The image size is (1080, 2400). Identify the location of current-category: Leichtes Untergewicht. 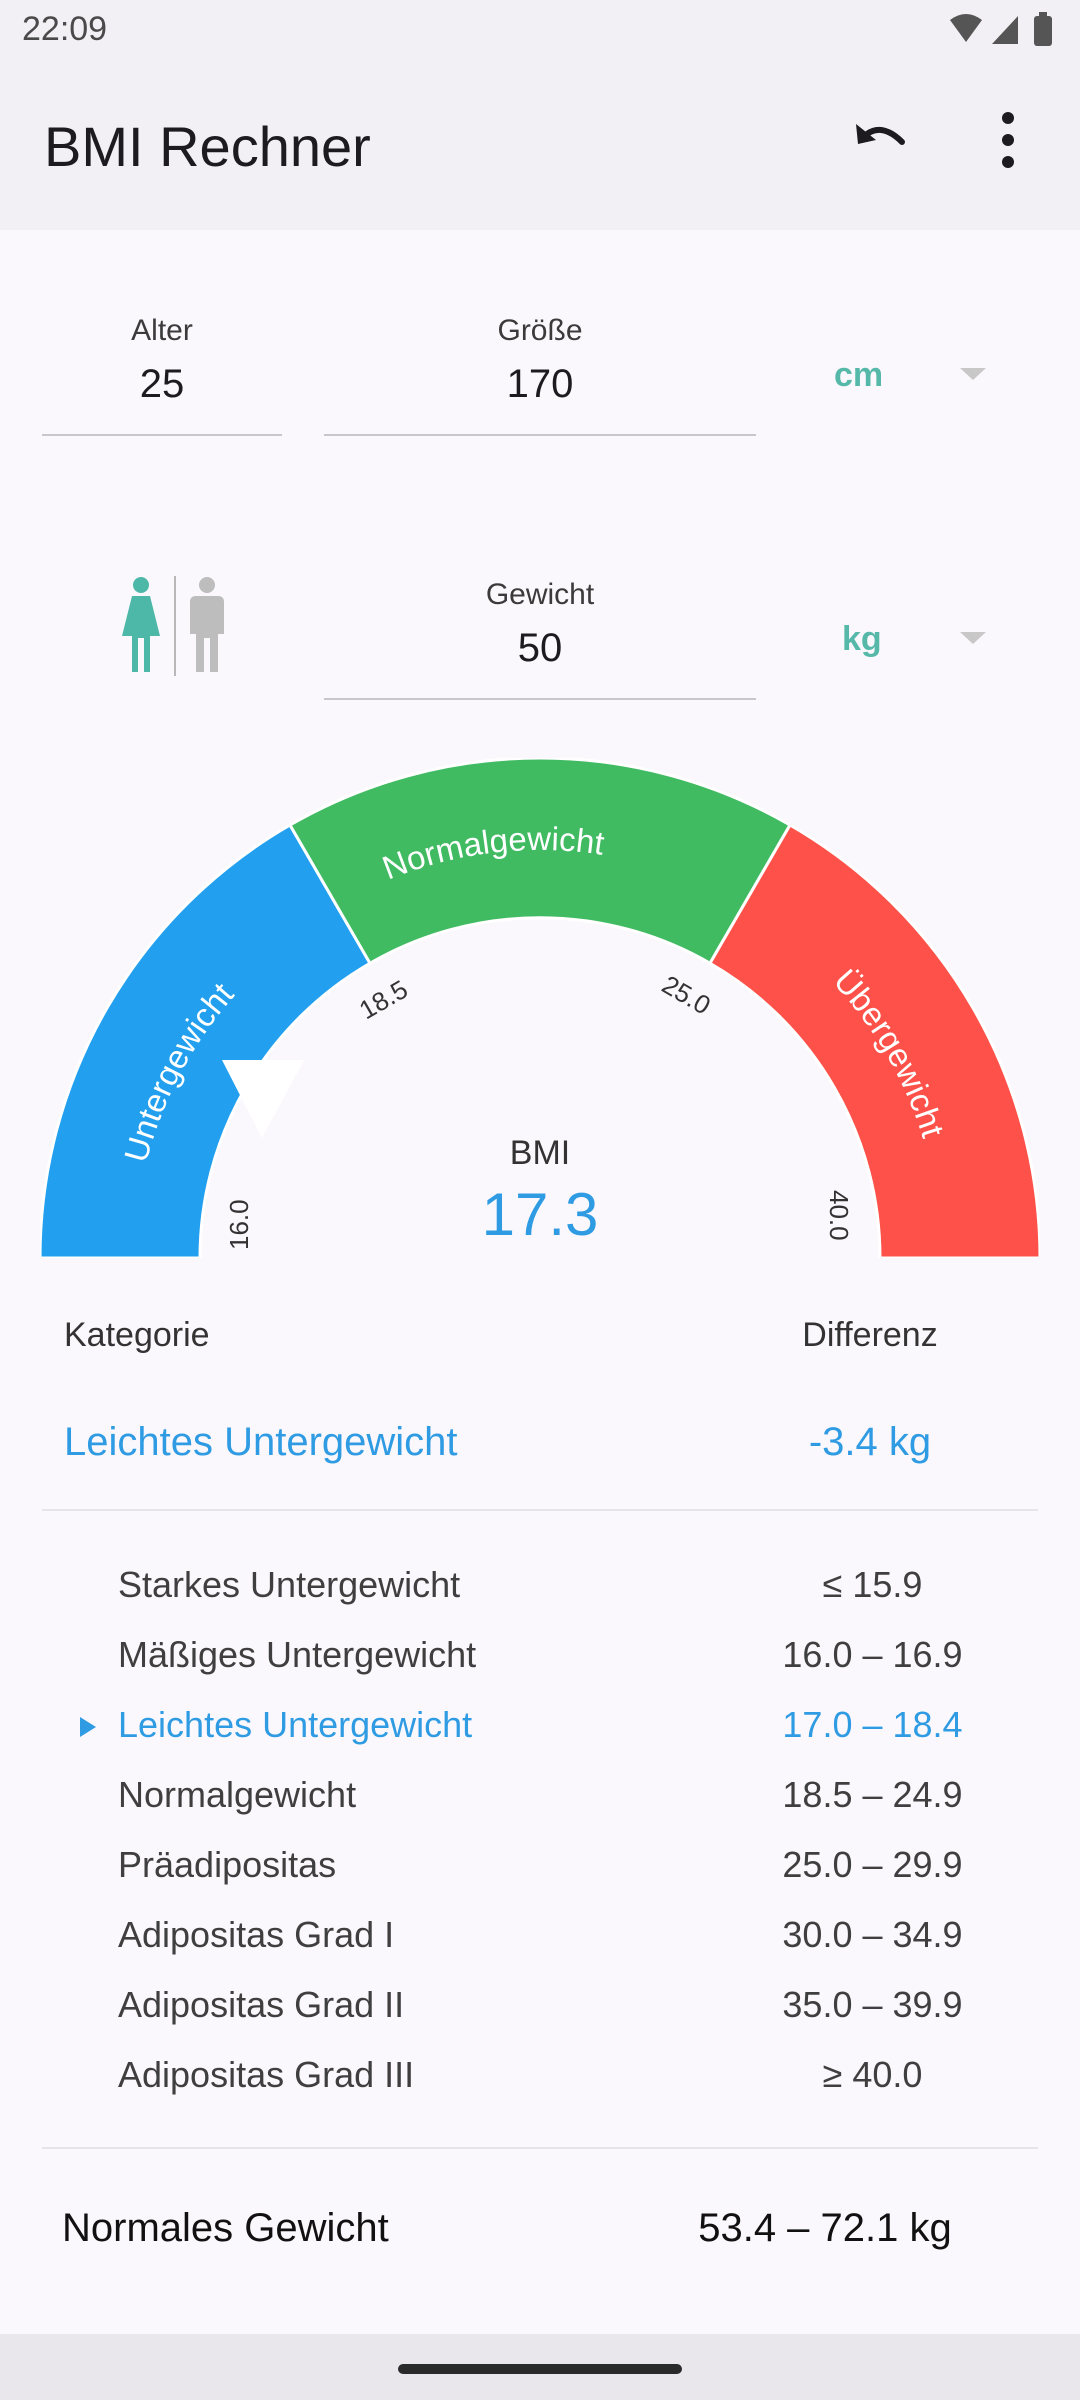
(261, 1442).